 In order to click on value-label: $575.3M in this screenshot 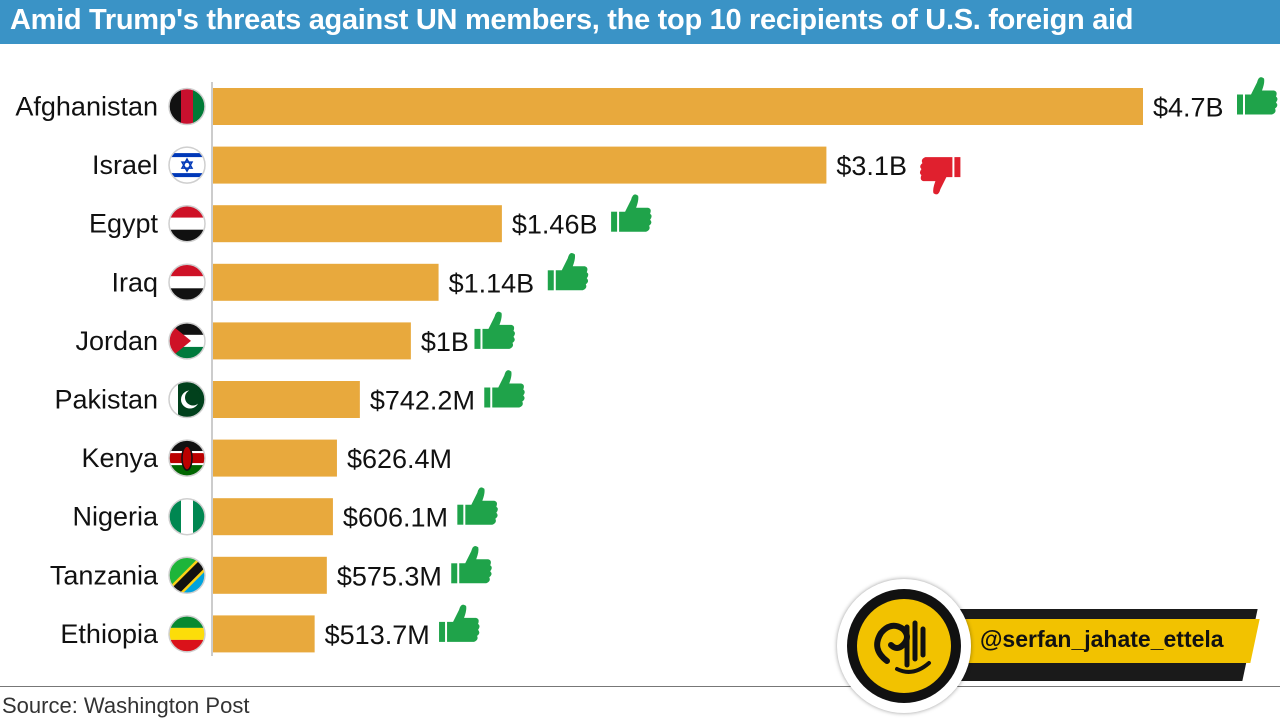, I will do `click(389, 576)`.